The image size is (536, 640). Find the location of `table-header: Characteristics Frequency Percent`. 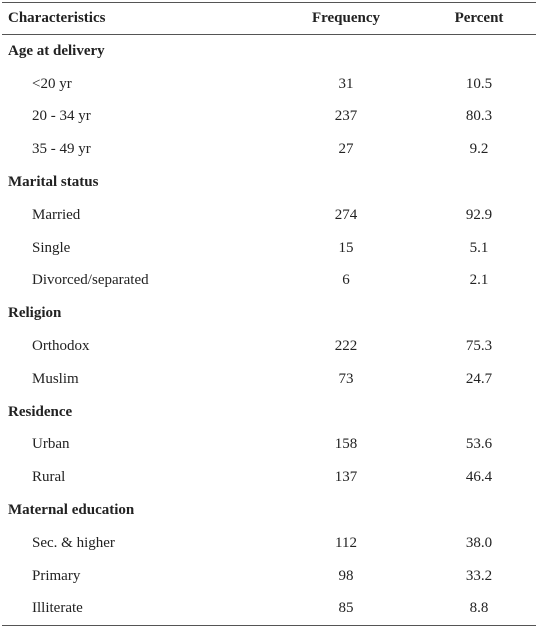

table-header: Characteristics Frequency Percent is located at coordinates (269, 18).